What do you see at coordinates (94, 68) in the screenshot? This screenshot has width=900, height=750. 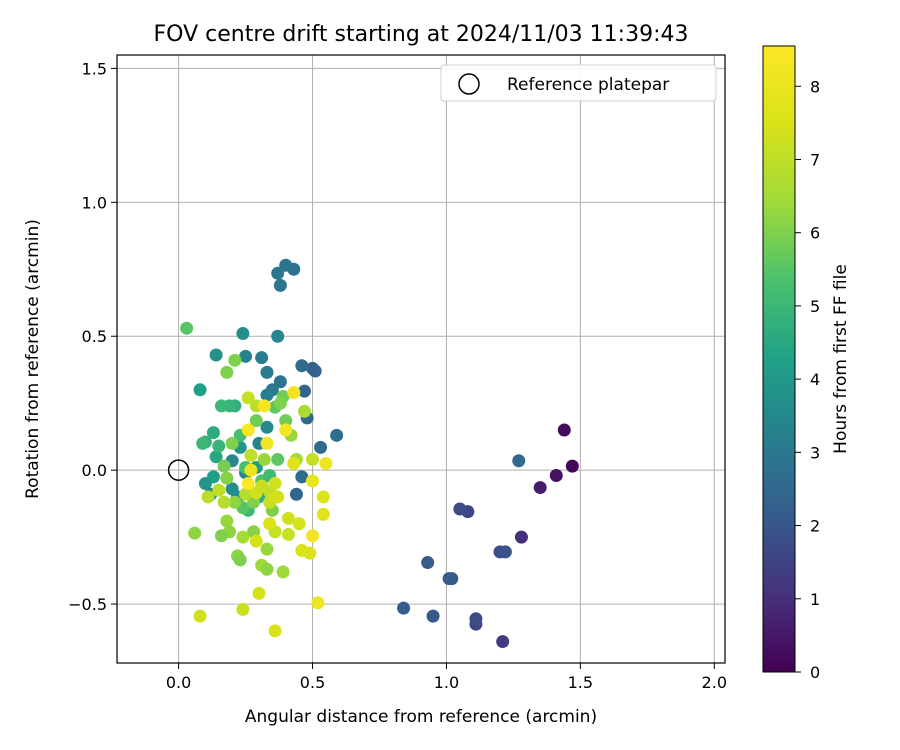 I see `y-tick-label: 1.5` at bounding box center [94, 68].